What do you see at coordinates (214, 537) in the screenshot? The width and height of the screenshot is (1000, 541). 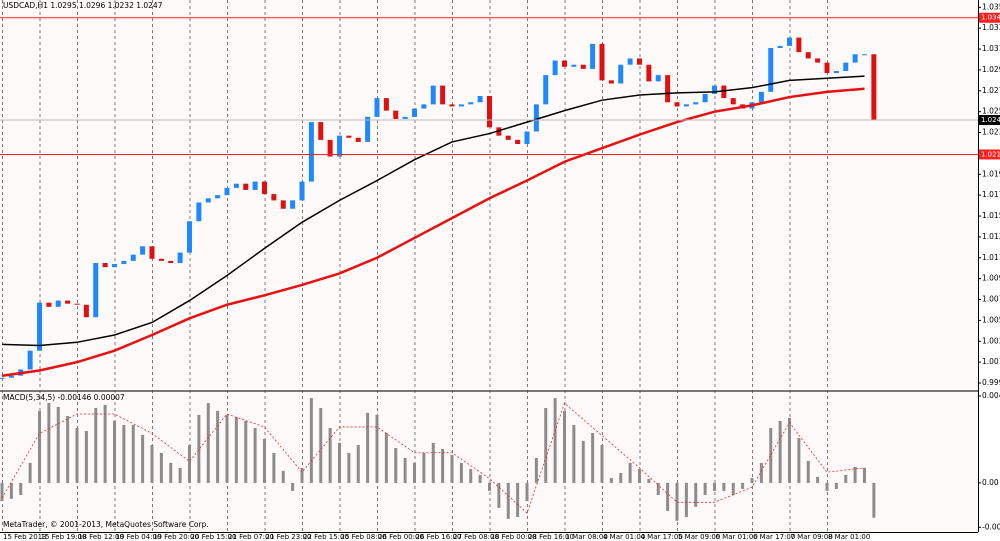 I see `time-label: 20 Feb 15:00` at bounding box center [214, 537].